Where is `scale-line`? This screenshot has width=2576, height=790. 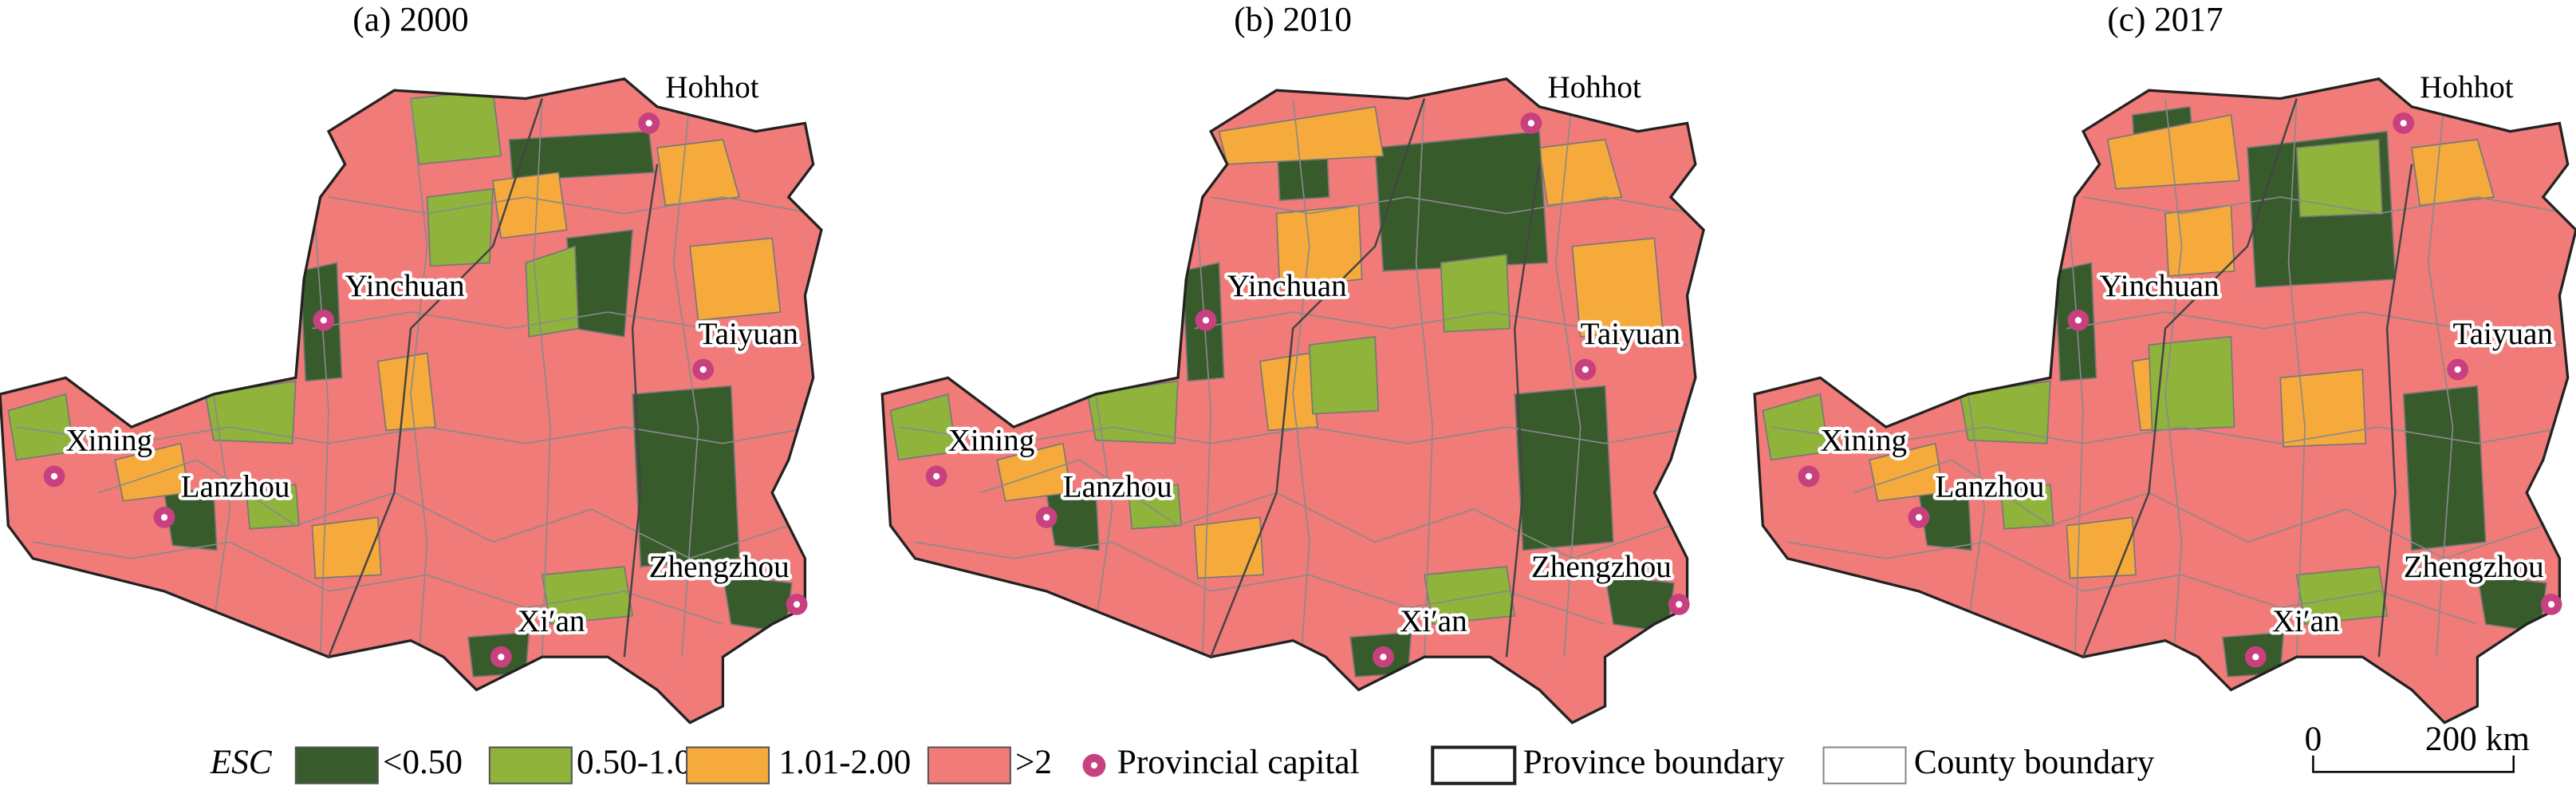 scale-line is located at coordinates (2413, 764).